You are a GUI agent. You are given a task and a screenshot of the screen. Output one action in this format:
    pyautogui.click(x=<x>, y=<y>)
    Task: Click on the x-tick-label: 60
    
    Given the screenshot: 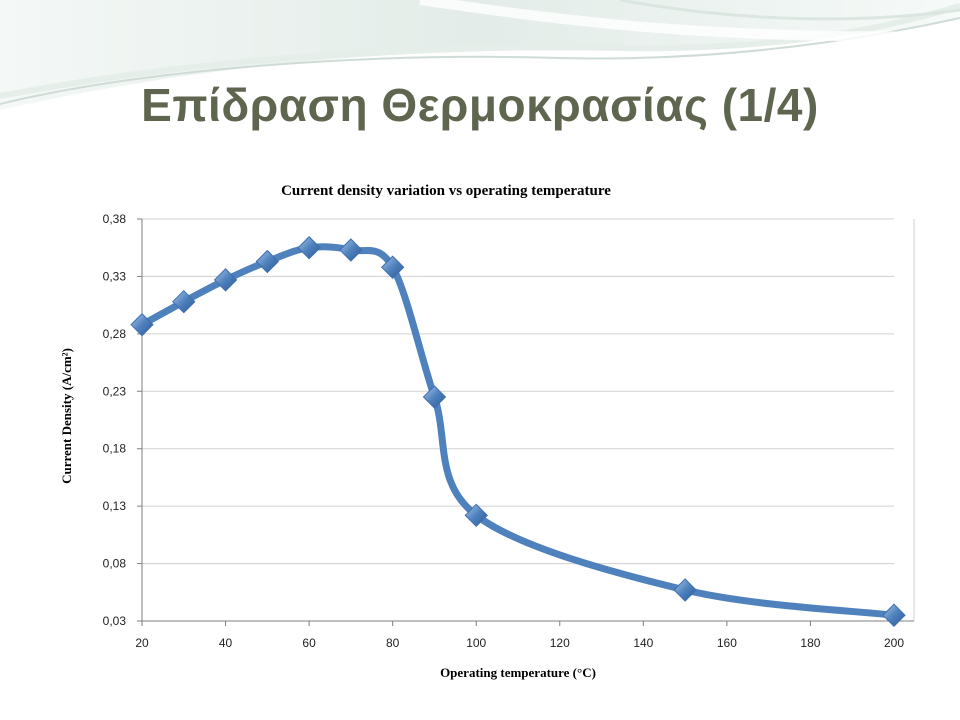 What is the action you would take?
    pyautogui.click(x=309, y=643)
    